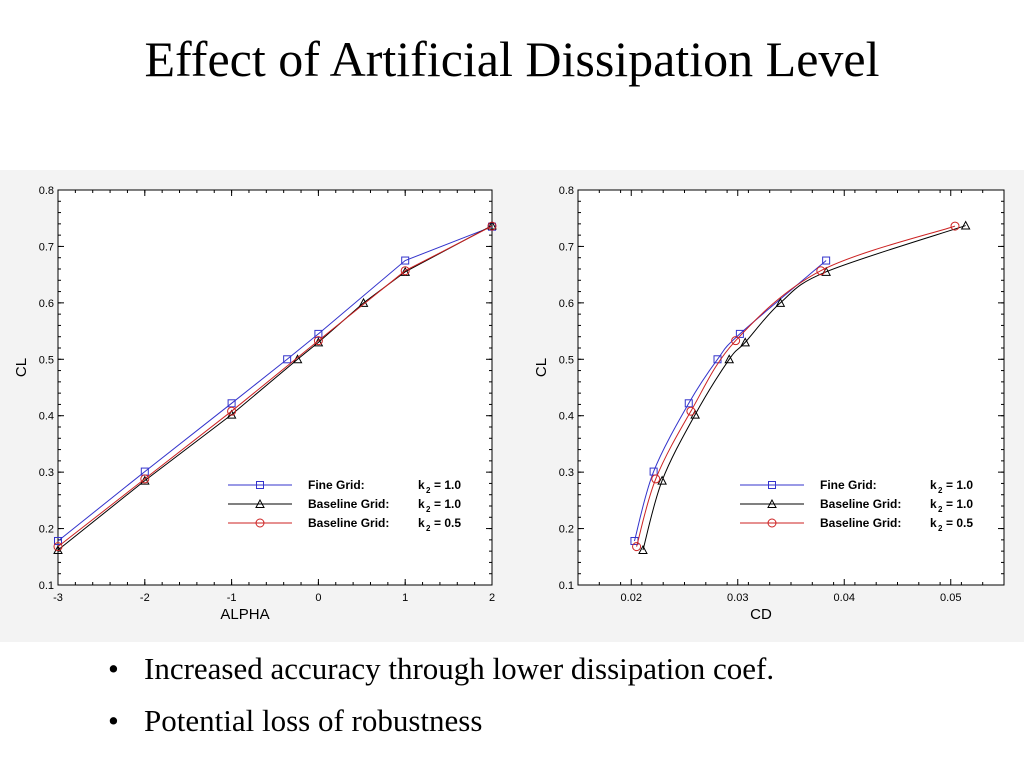 The image size is (1024, 768). Describe the element at coordinates (46, 191) in the screenshot. I see `y-tick-label: 0.8` at that location.